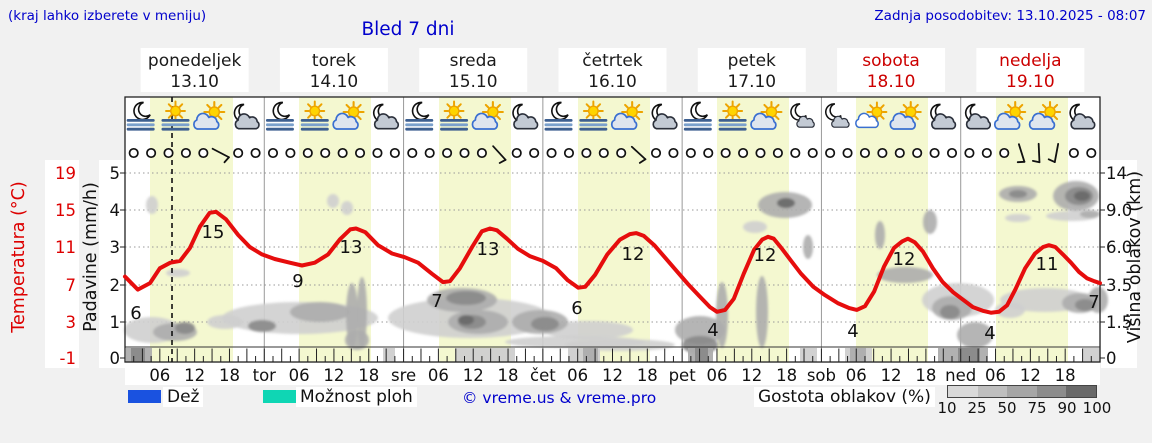  Describe the element at coordinates (115, 173) in the screenshot. I see `svg-text: 5` at that location.